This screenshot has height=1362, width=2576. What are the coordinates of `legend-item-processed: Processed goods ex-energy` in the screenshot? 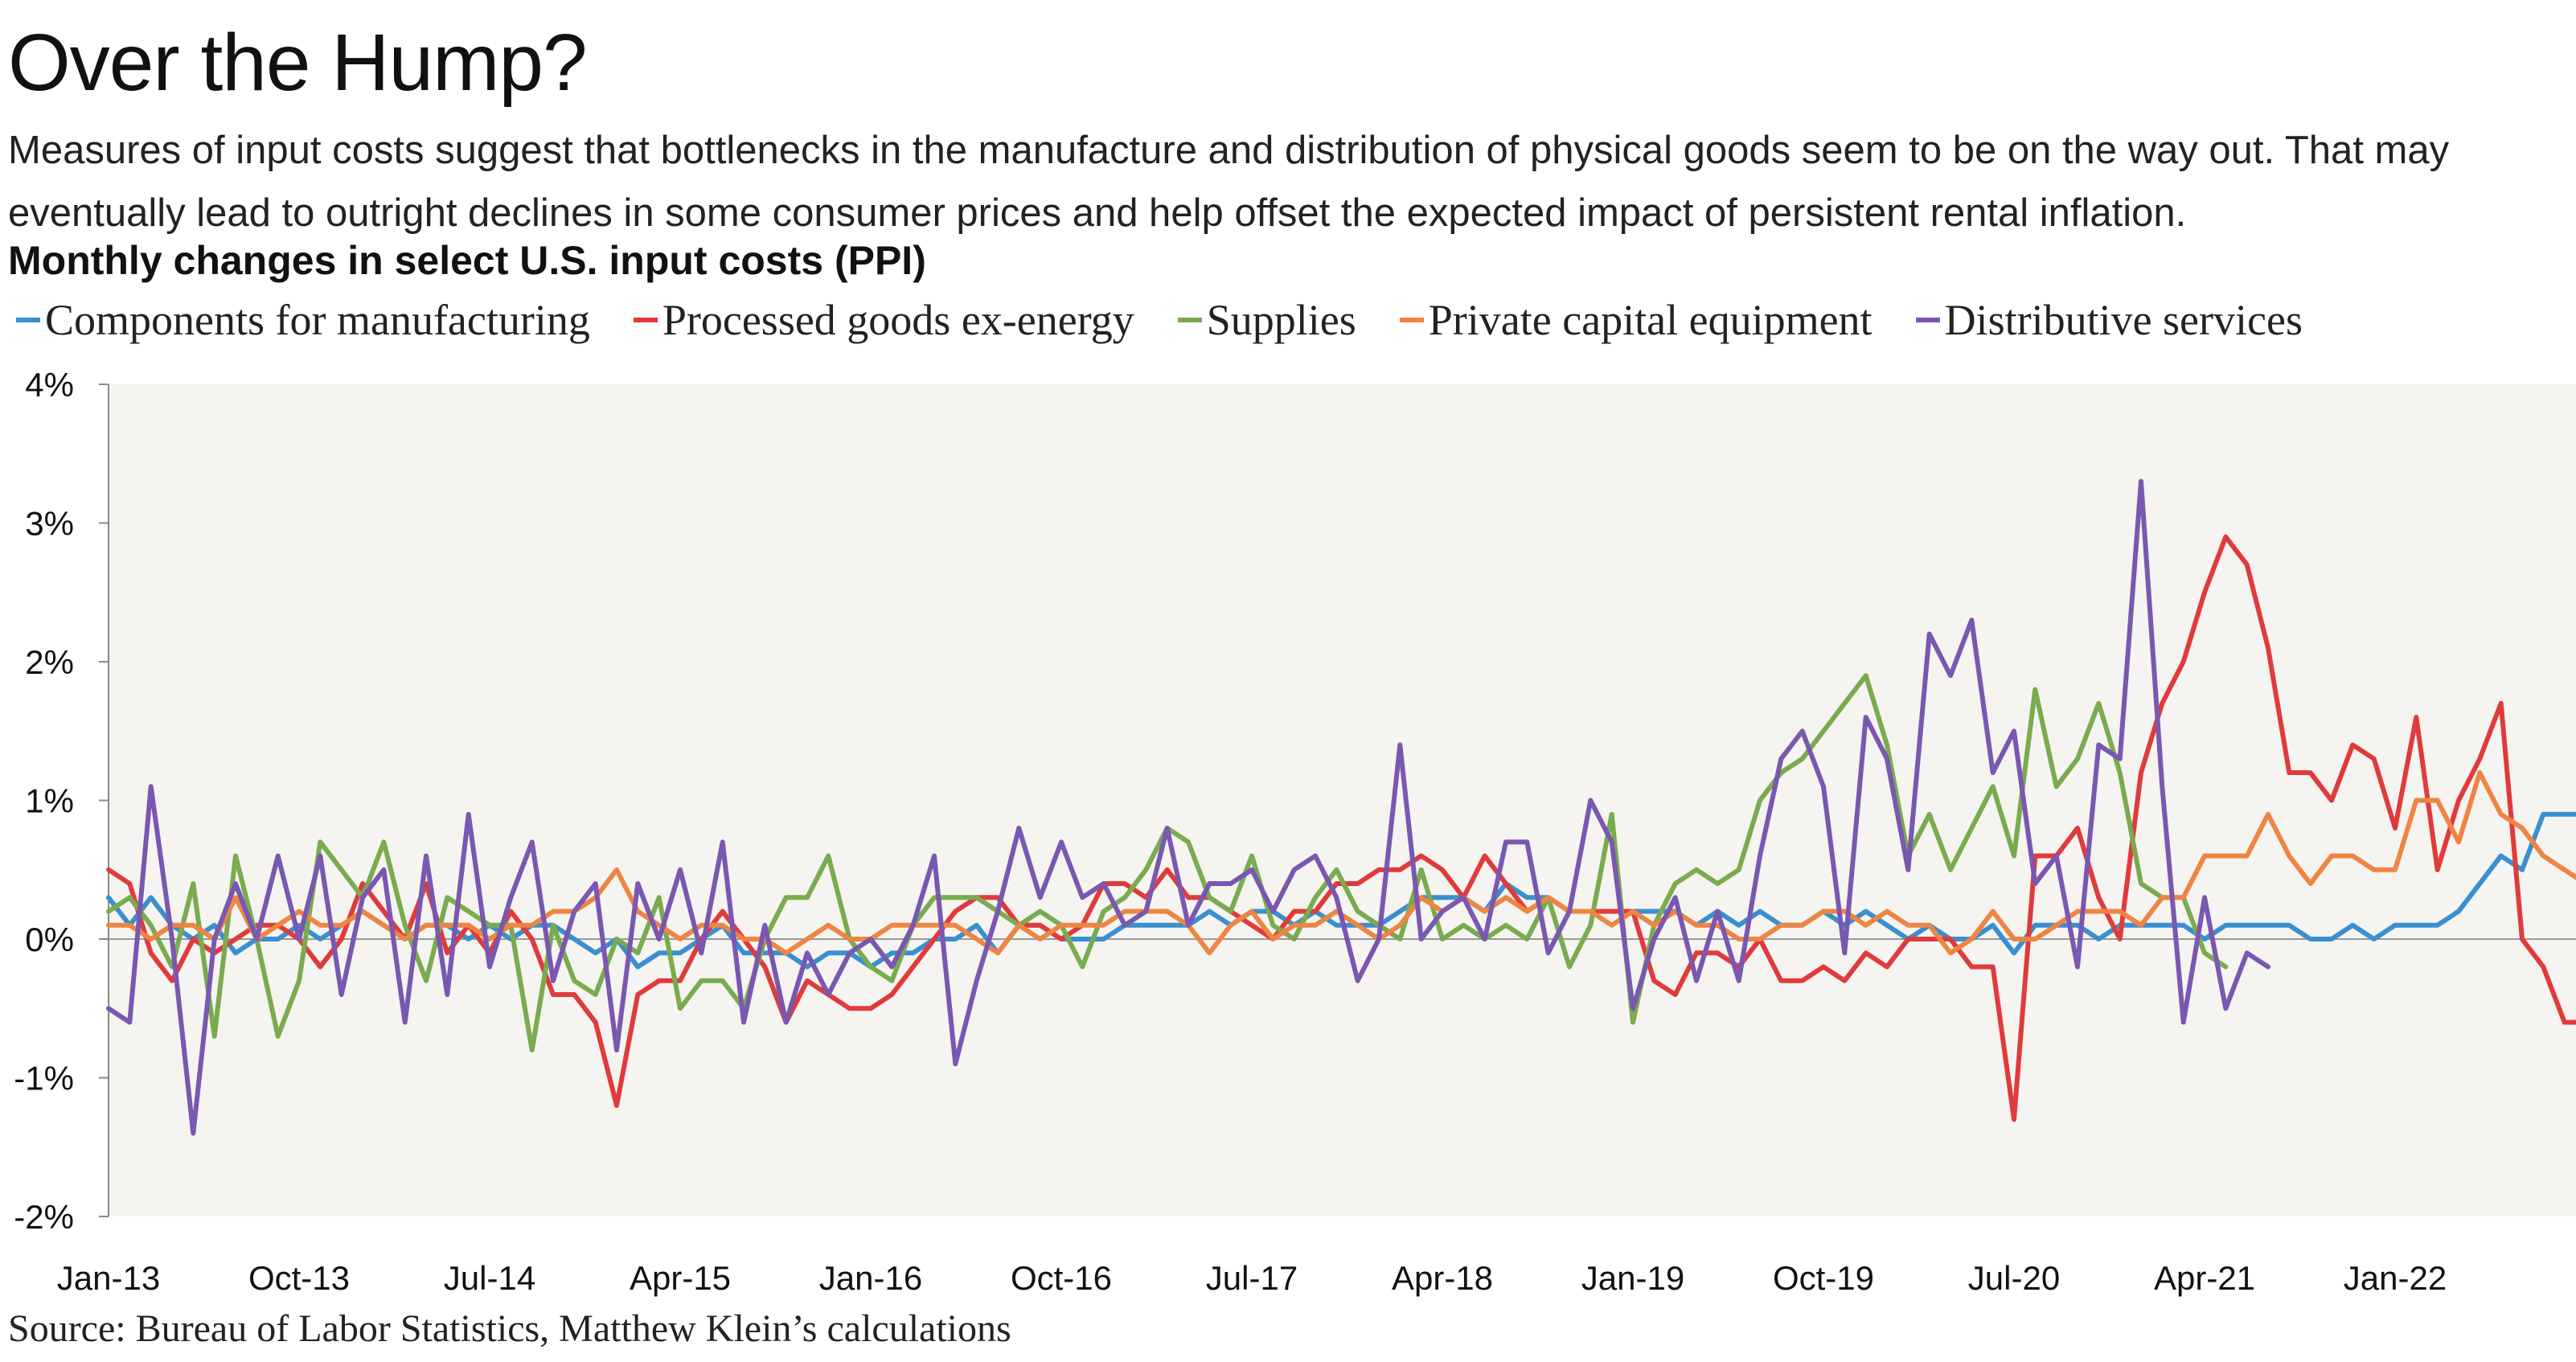 It's located at (884, 320).